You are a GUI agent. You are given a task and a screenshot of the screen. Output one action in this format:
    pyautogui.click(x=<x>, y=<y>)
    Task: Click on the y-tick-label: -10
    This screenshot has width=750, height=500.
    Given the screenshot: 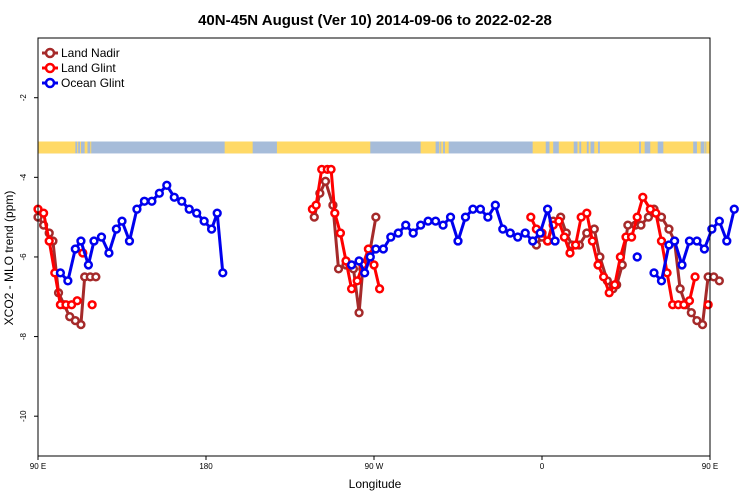 What is the action you would take?
    pyautogui.click(x=23, y=416)
    